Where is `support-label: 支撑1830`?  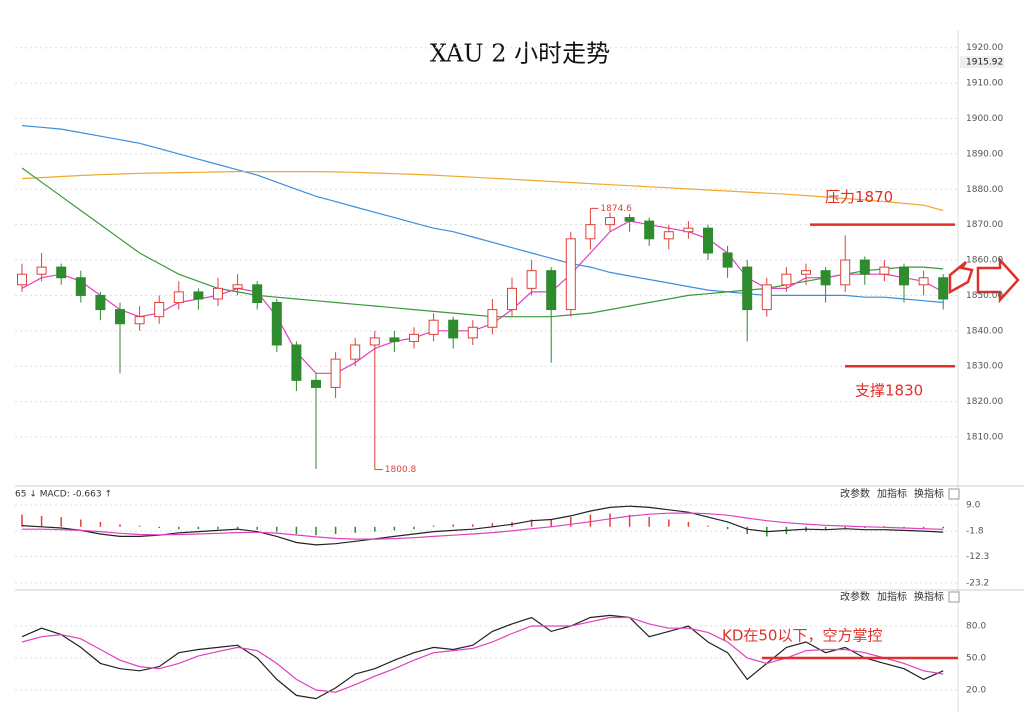
support-label: 支撑1830 is located at coordinates (889, 391).